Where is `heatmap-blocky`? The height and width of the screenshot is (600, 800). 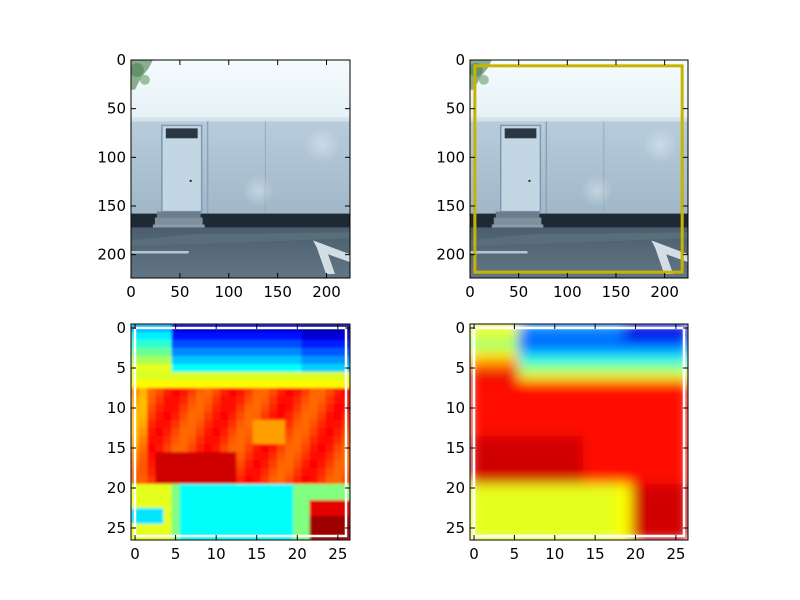 heatmap-blocky is located at coordinates (240, 432).